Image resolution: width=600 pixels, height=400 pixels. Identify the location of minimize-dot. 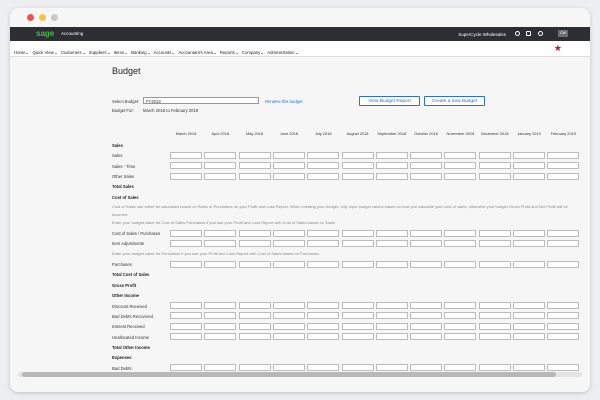
(42, 17).